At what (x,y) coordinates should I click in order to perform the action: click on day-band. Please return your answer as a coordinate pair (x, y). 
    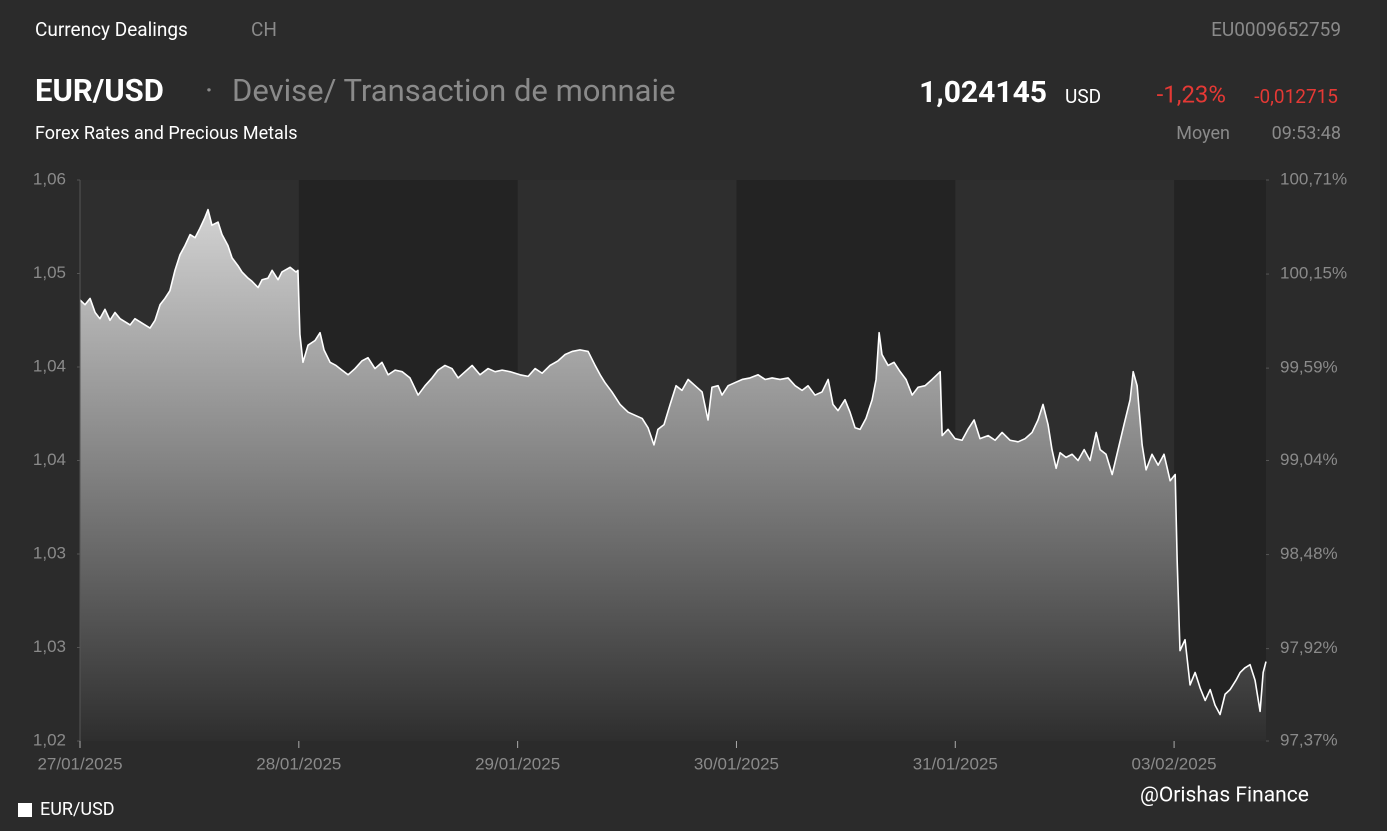
    Looking at the image, I should click on (1220, 460).